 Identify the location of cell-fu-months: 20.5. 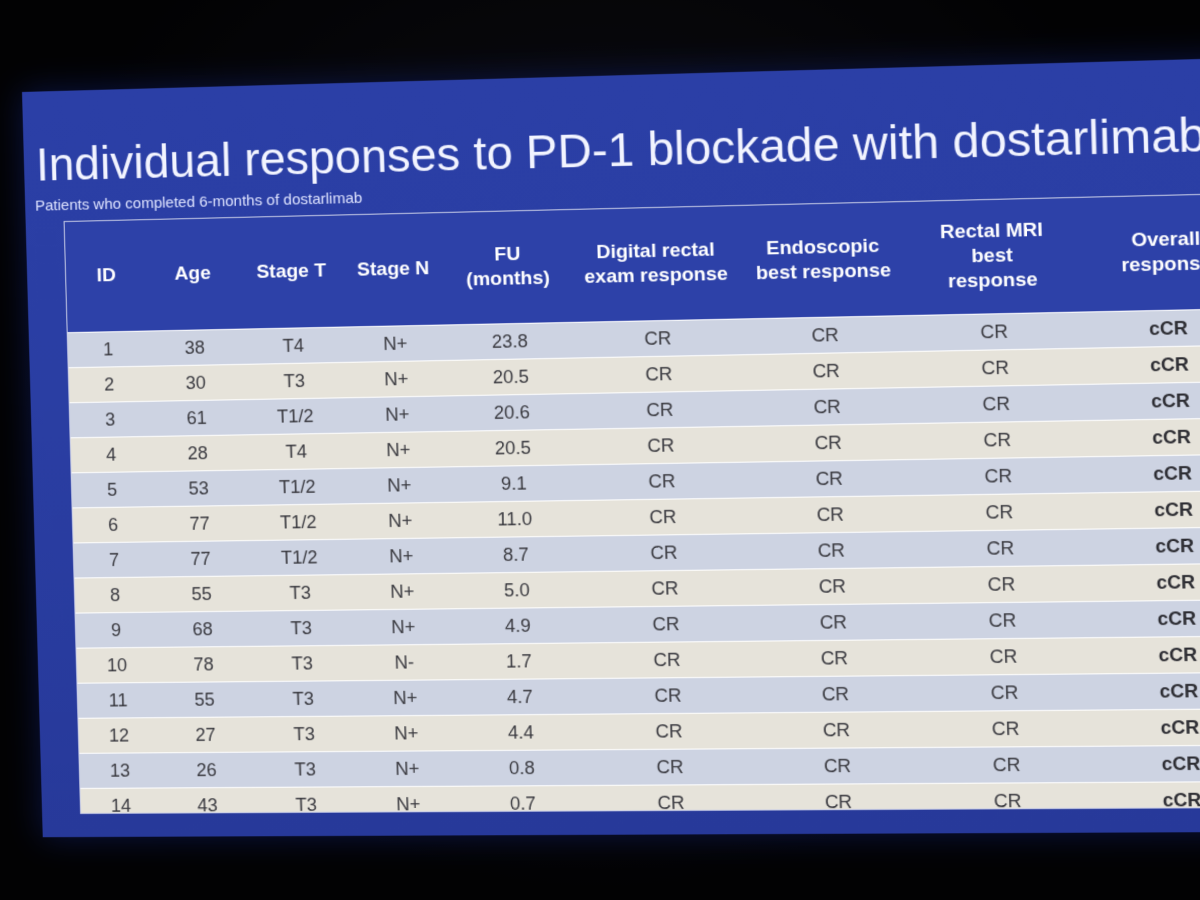
(511, 376).